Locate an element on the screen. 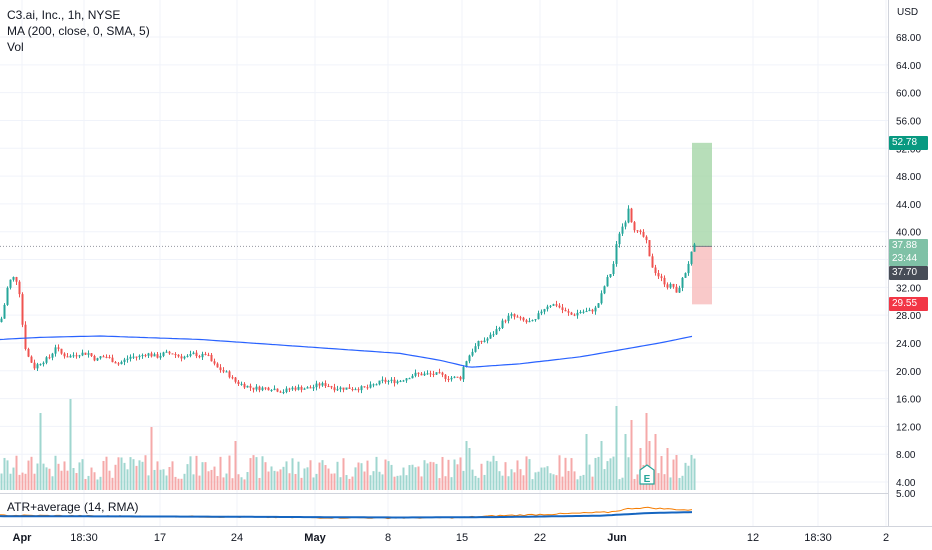 Image resolution: width=932 pixels, height=550 pixels. symbol-legend: C3.ai, Inc., 1h, NYSE is located at coordinates (64, 15).